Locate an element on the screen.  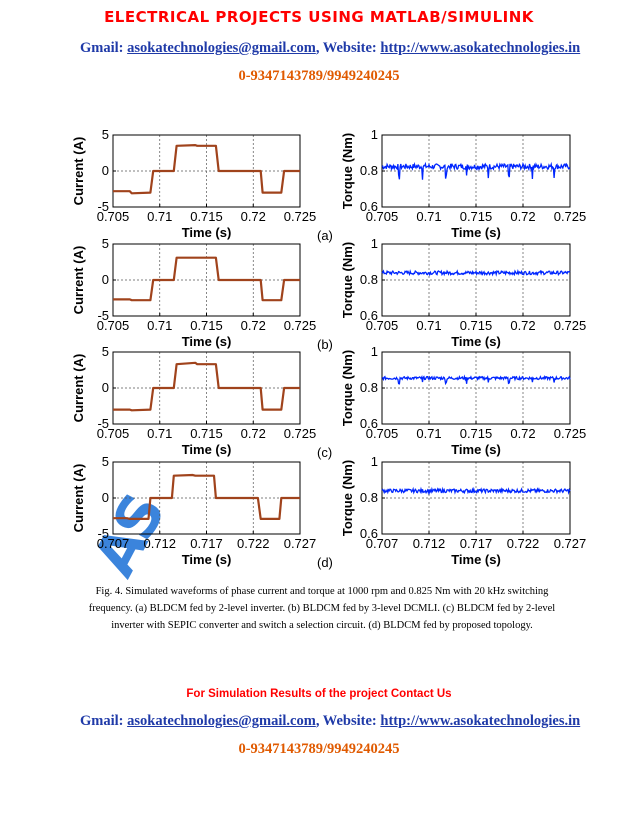
footer-gmail-link: asokatechnologies@gmail.com is located at coordinates (221, 721).